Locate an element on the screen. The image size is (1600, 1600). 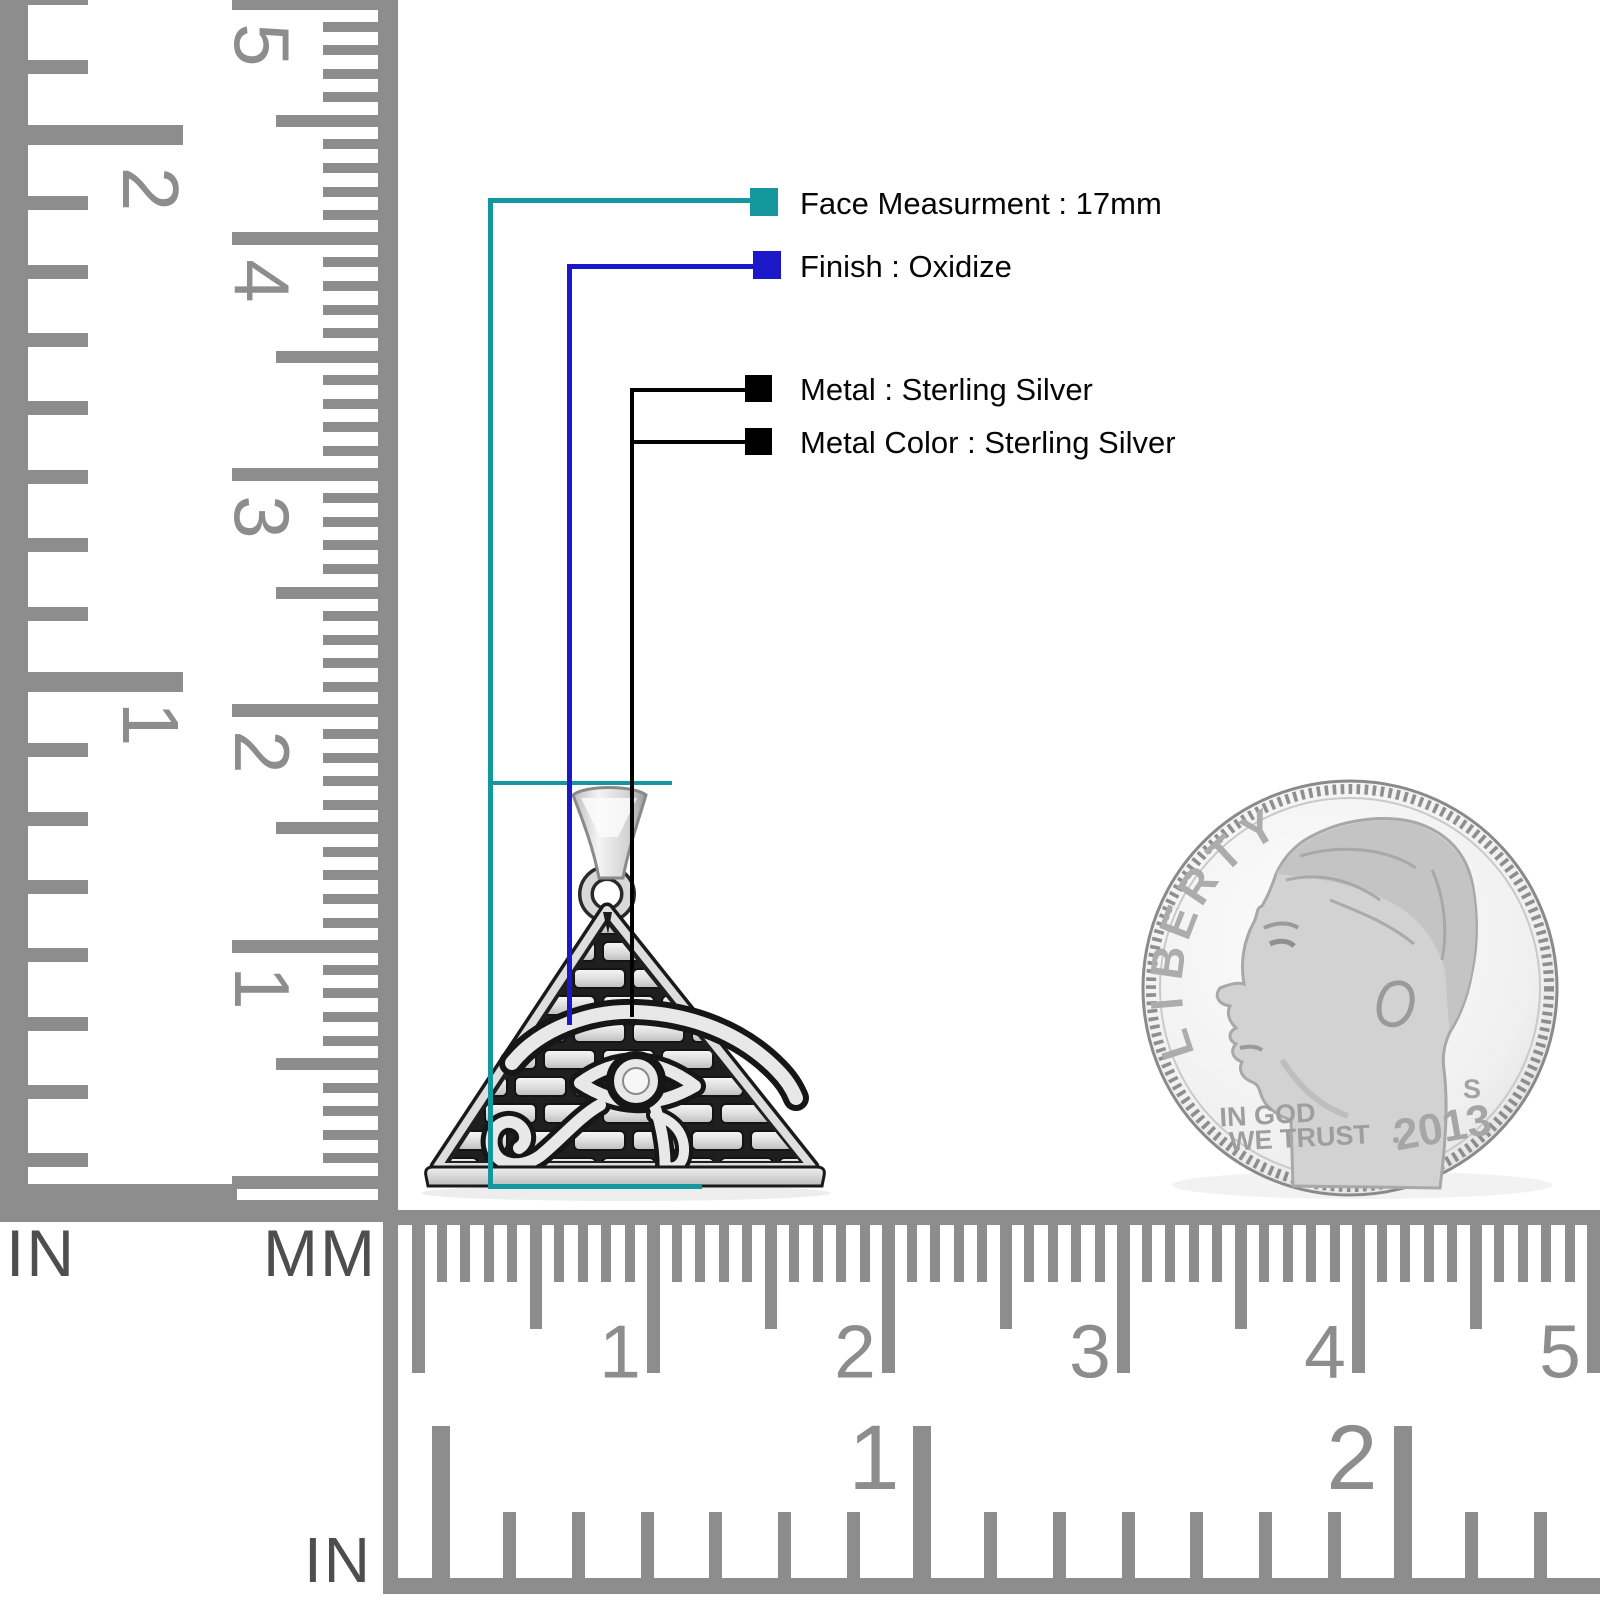
face-measurement-line-base is located at coordinates (595, 1186).